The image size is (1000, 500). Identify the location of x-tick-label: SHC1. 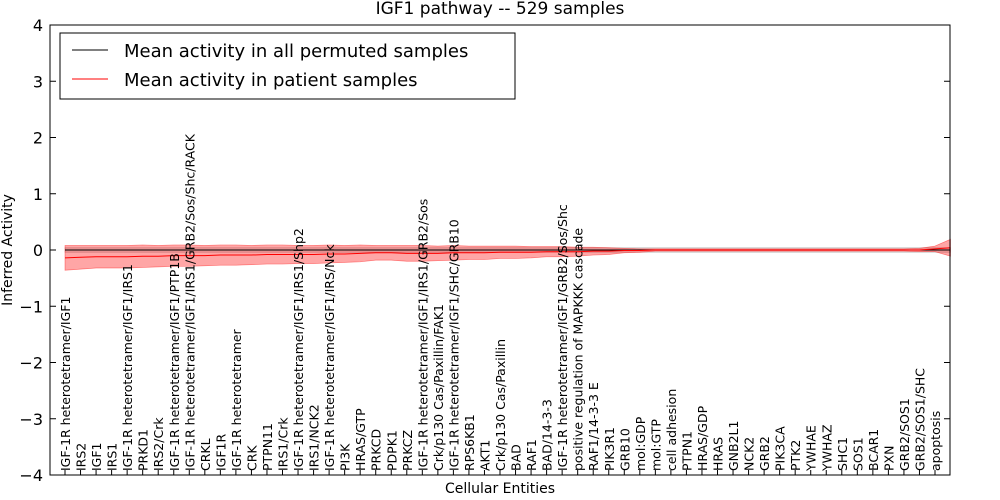
(842, 454).